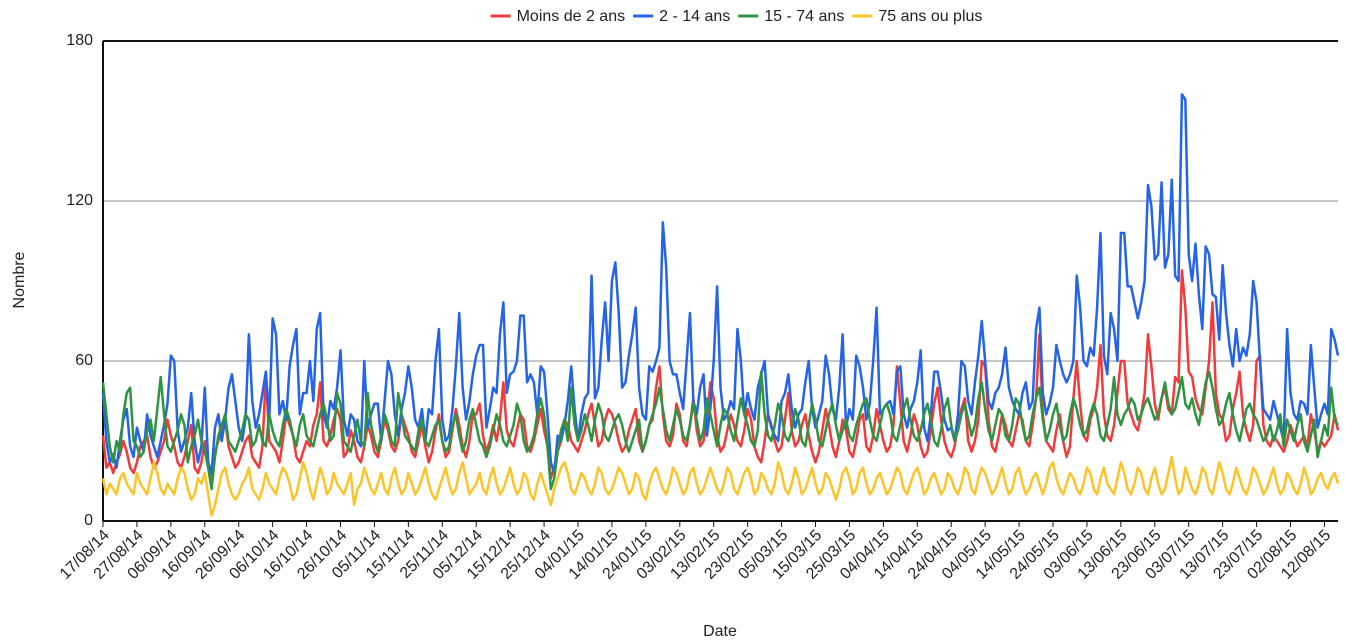 The image size is (1345, 643). Describe the element at coordinates (720, 486) in the screenshot. I see `series-line` at that location.